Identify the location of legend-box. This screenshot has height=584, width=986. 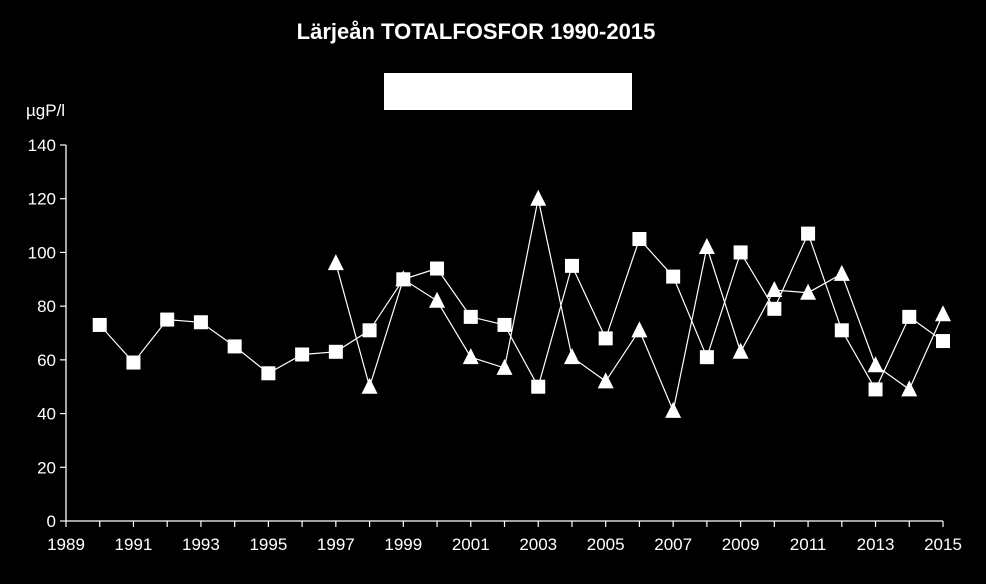
(508, 91).